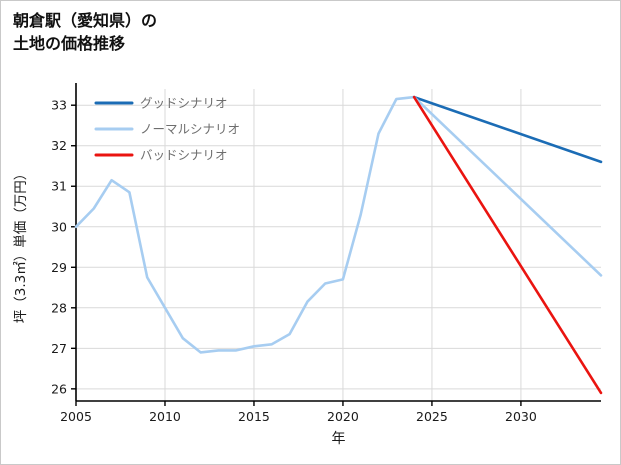 This screenshot has height=465, width=621. Describe the element at coordinates (507, 129) in the screenshot. I see `series-good-line` at that location.